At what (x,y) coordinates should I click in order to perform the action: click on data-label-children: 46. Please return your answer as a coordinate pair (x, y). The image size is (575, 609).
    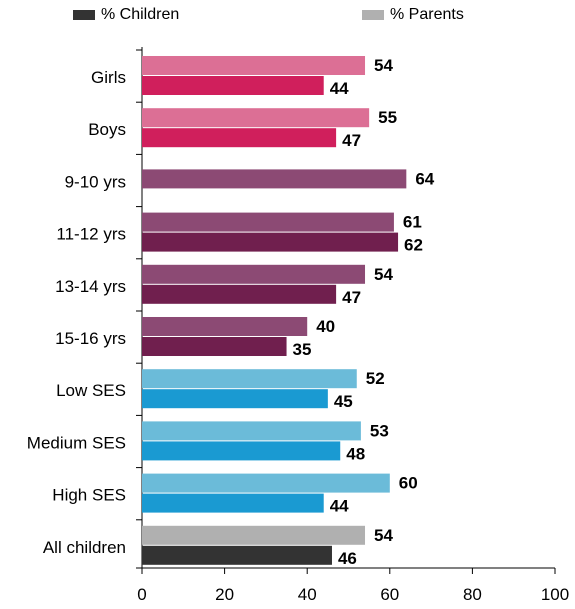
    Looking at the image, I should click on (347, 558).